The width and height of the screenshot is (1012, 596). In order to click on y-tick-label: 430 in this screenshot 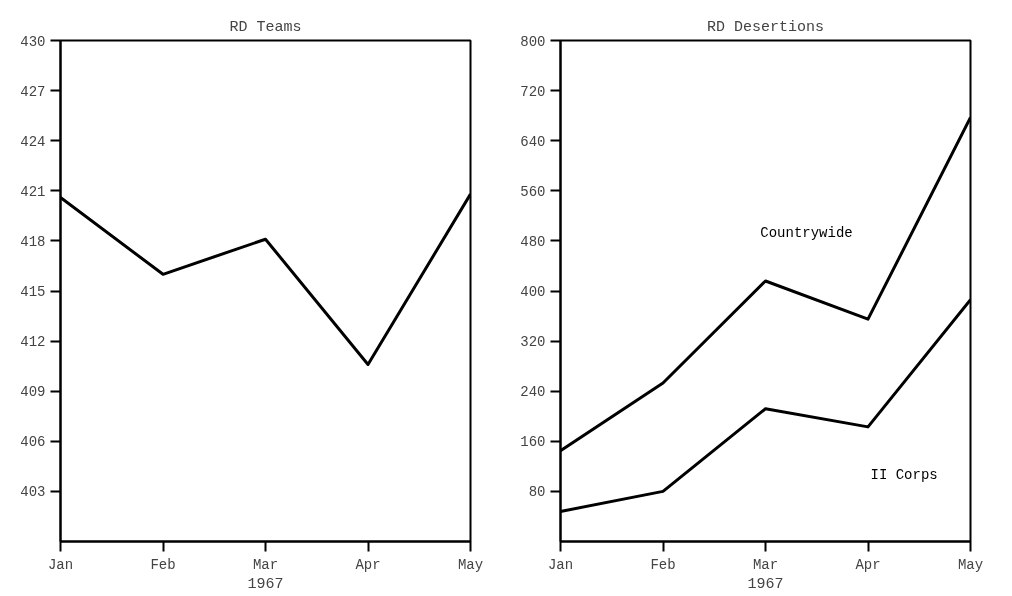, I will do `click(33, 41)`.